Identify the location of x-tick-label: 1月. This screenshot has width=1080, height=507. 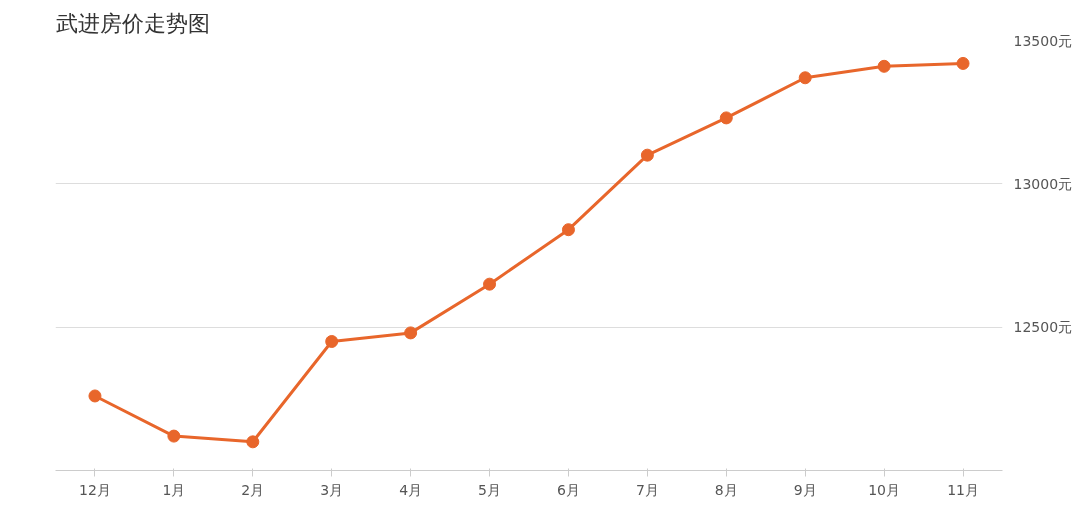
(174, 489).